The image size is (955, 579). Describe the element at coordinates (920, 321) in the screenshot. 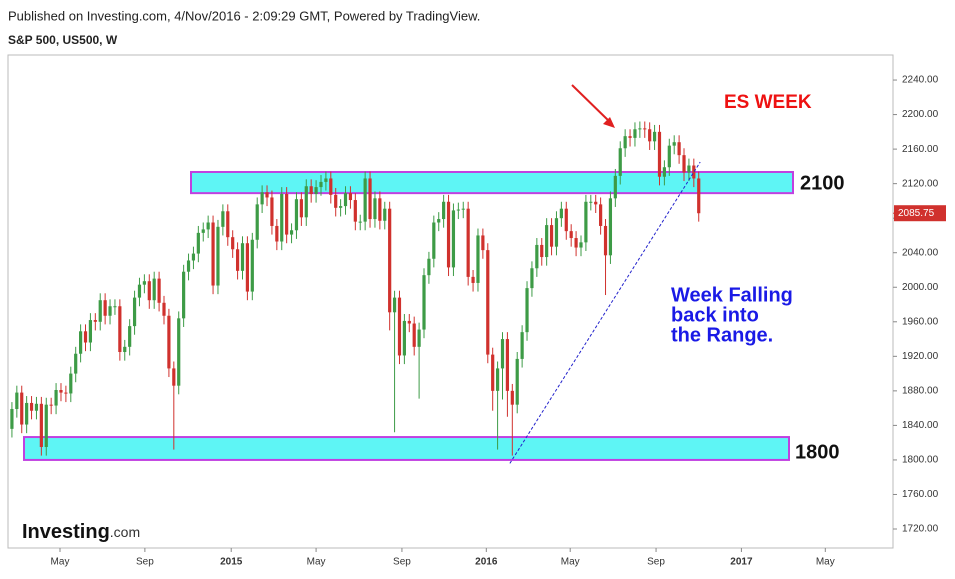

I see `y-tick-label: 1960.00` at that location.